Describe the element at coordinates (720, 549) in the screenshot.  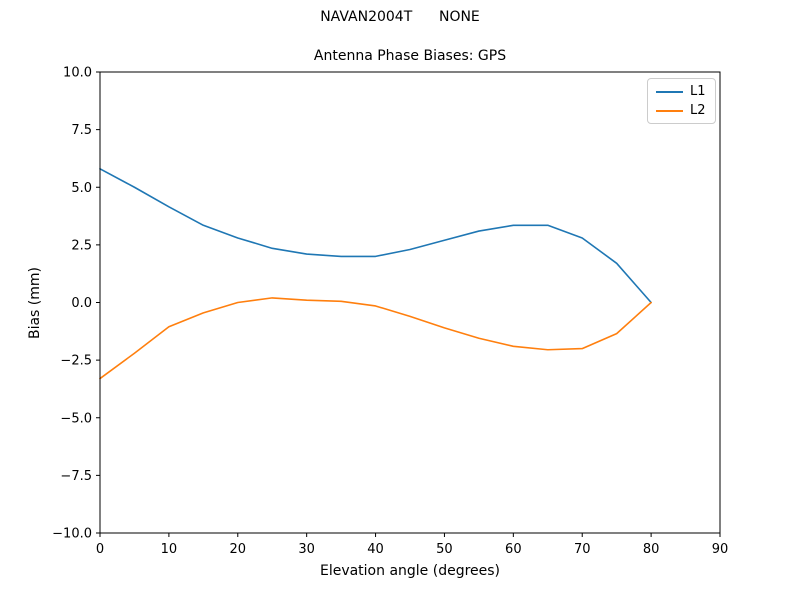
I see `x-tick-label: 90` at that location.